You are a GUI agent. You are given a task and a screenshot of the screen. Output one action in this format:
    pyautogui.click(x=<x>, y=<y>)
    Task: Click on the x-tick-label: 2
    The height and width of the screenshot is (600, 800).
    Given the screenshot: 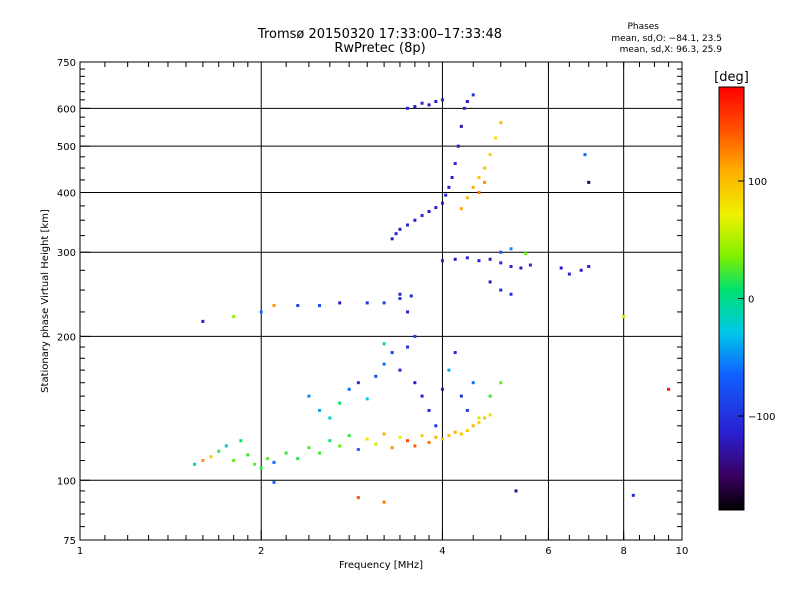 What is the action you would take?
    pyautogui.click(x=261, y=551)
    